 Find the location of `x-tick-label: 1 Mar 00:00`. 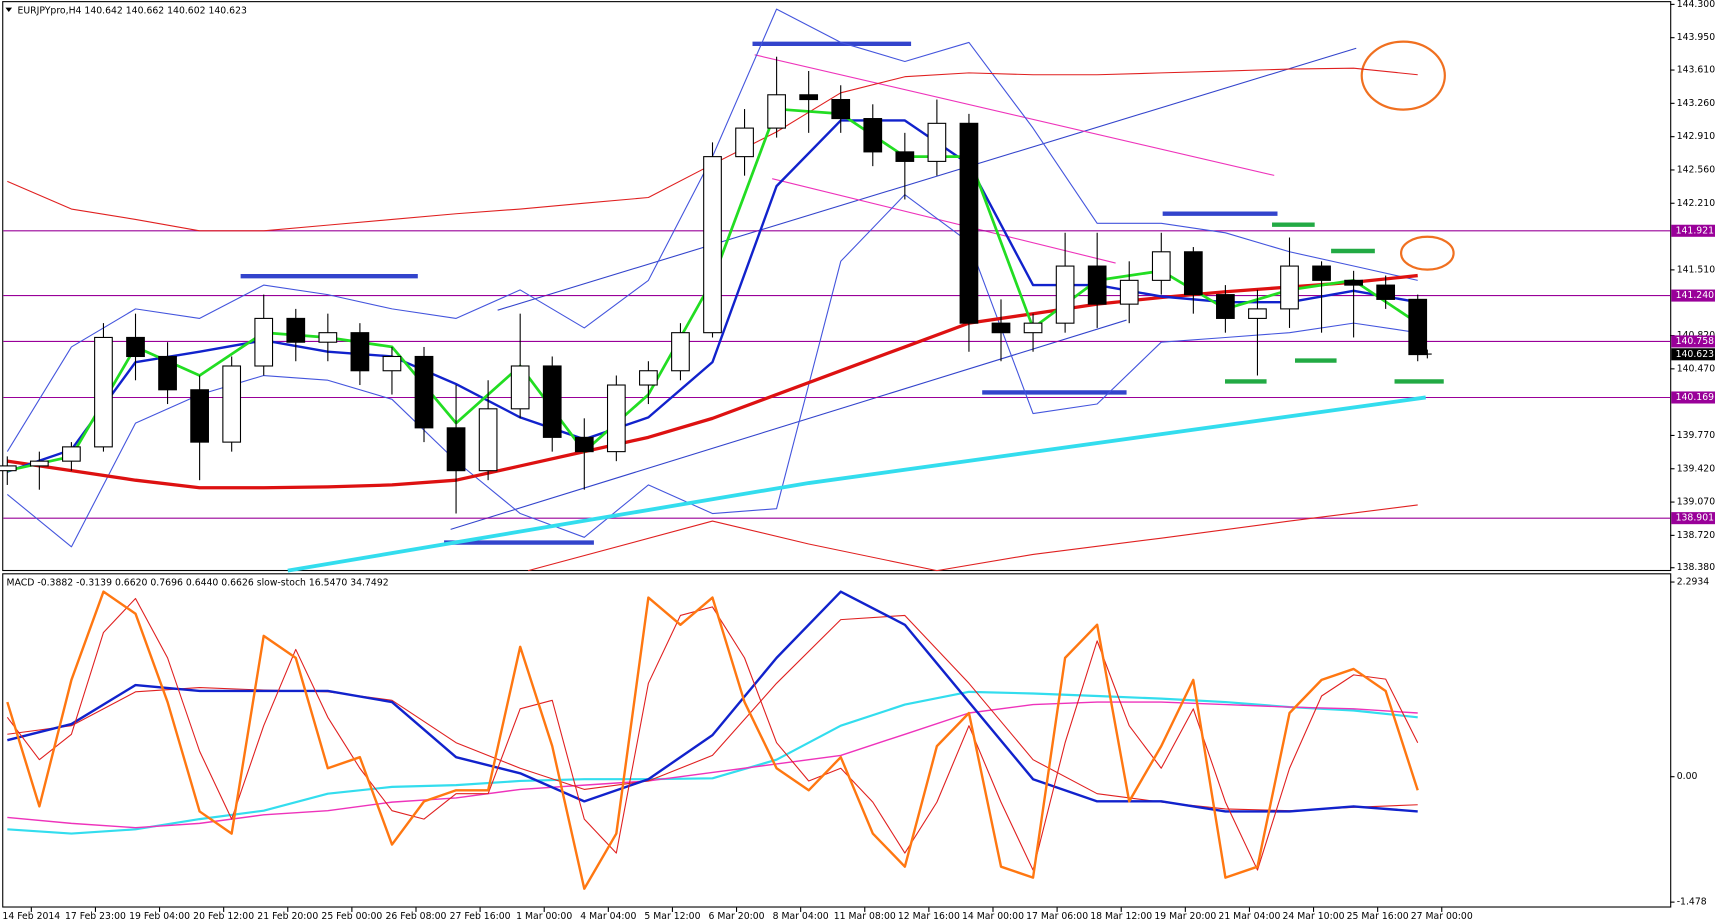

x-tick-label: 1 Mar 00:00 is located at coordinates (544, 916).